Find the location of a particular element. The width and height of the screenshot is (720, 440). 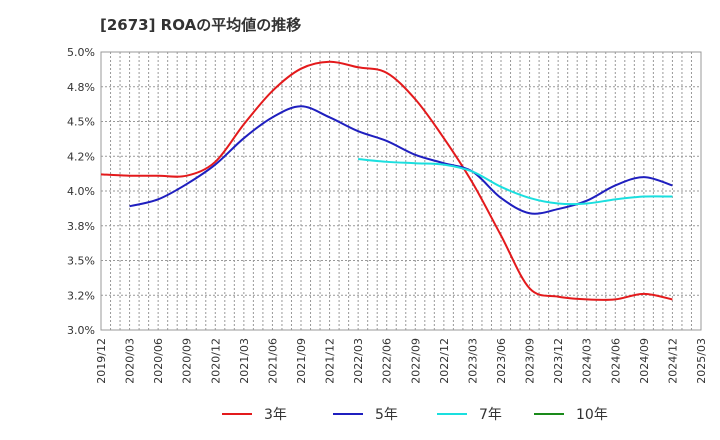

legend-label-2: 5年 is located at coordinates (386, 415).